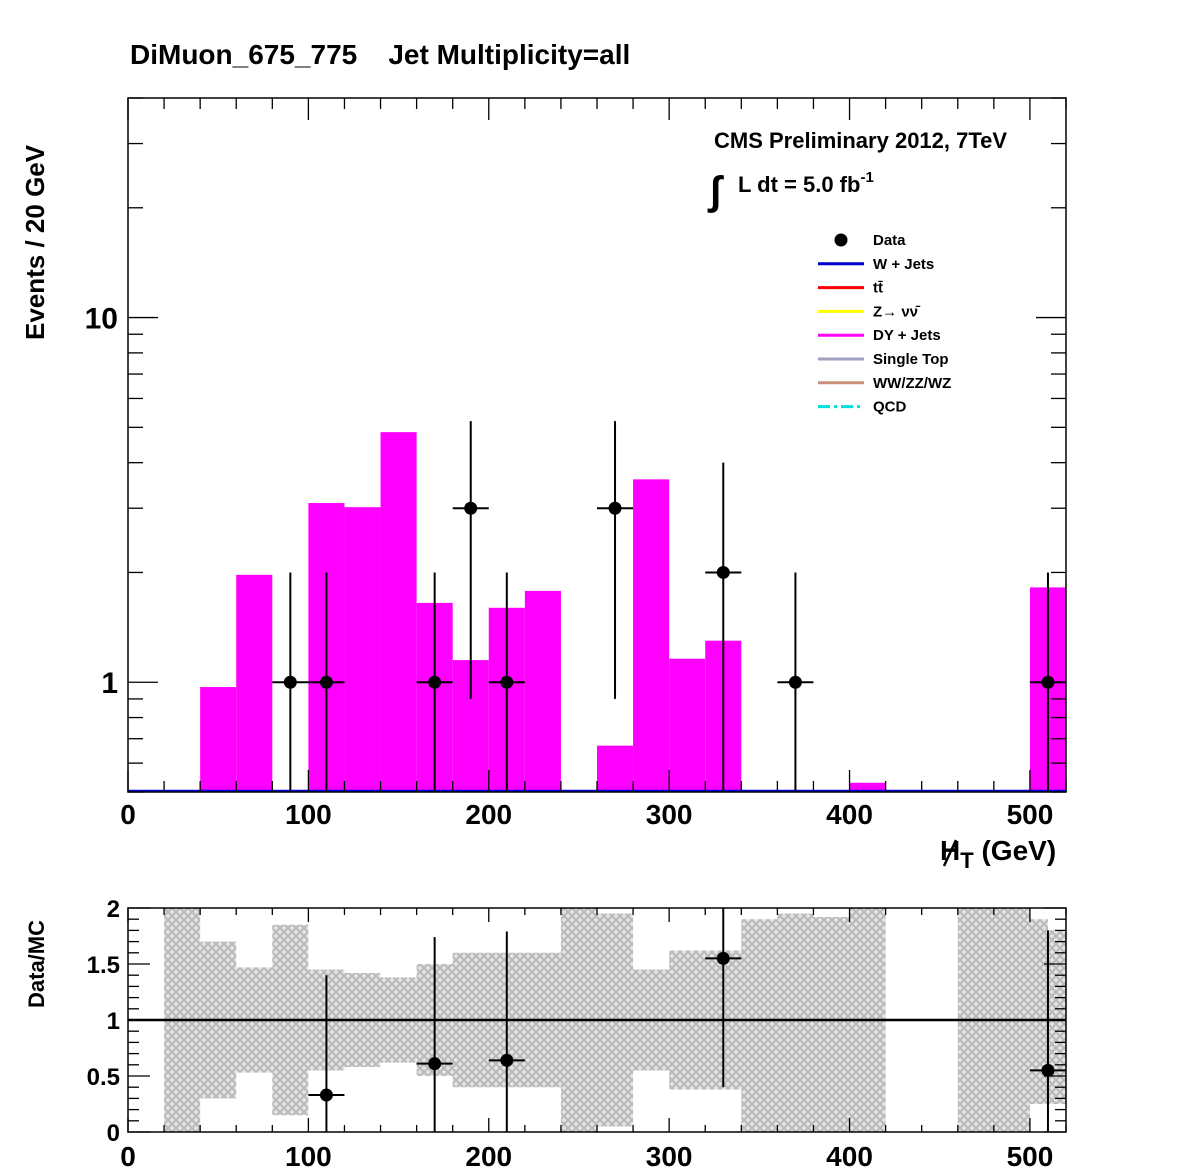  I want to click on legend-label-0: Data, so click(889, 240).